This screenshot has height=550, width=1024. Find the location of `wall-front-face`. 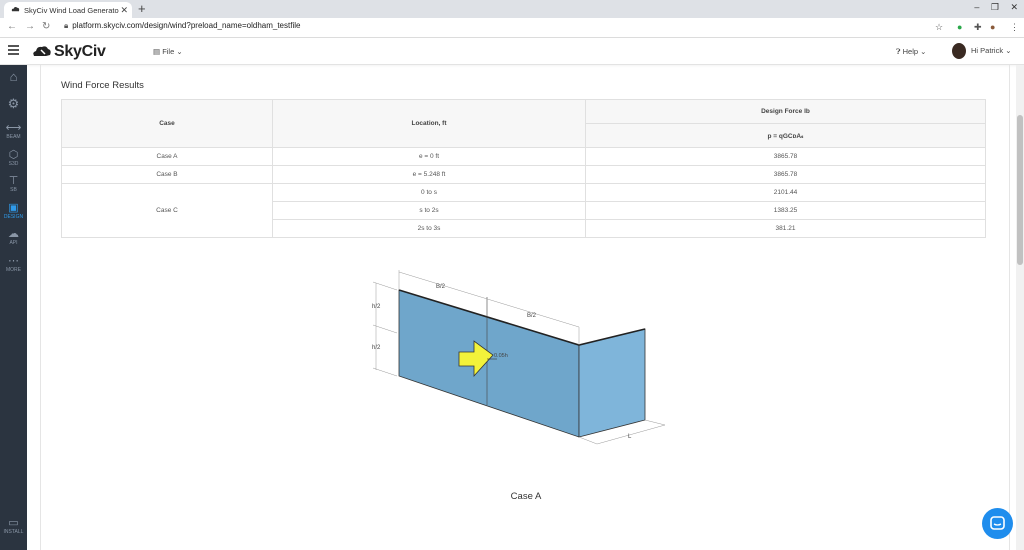

wall-front-face is located at coordinates (489, 363).